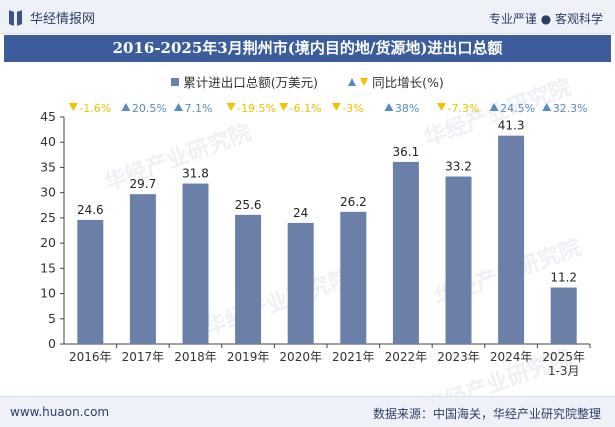 The width and height of the screenshot is (615, 427). What do you see at coordinates (511, 357) in the screenshot?
I see `x-tick-label: 2024年` at bounding box center [511, 357].